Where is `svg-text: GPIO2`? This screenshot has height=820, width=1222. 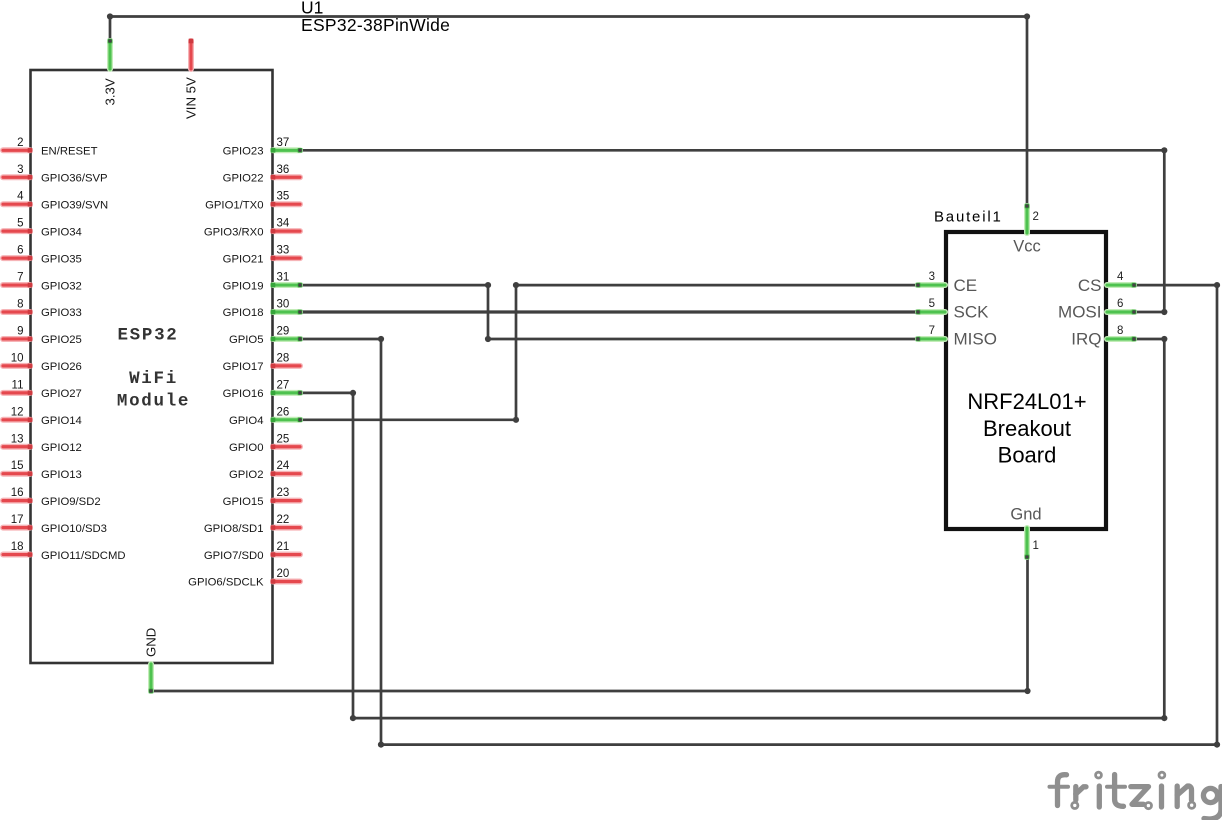 svg-text: GPIO2 is located at coordinates (246, 475).